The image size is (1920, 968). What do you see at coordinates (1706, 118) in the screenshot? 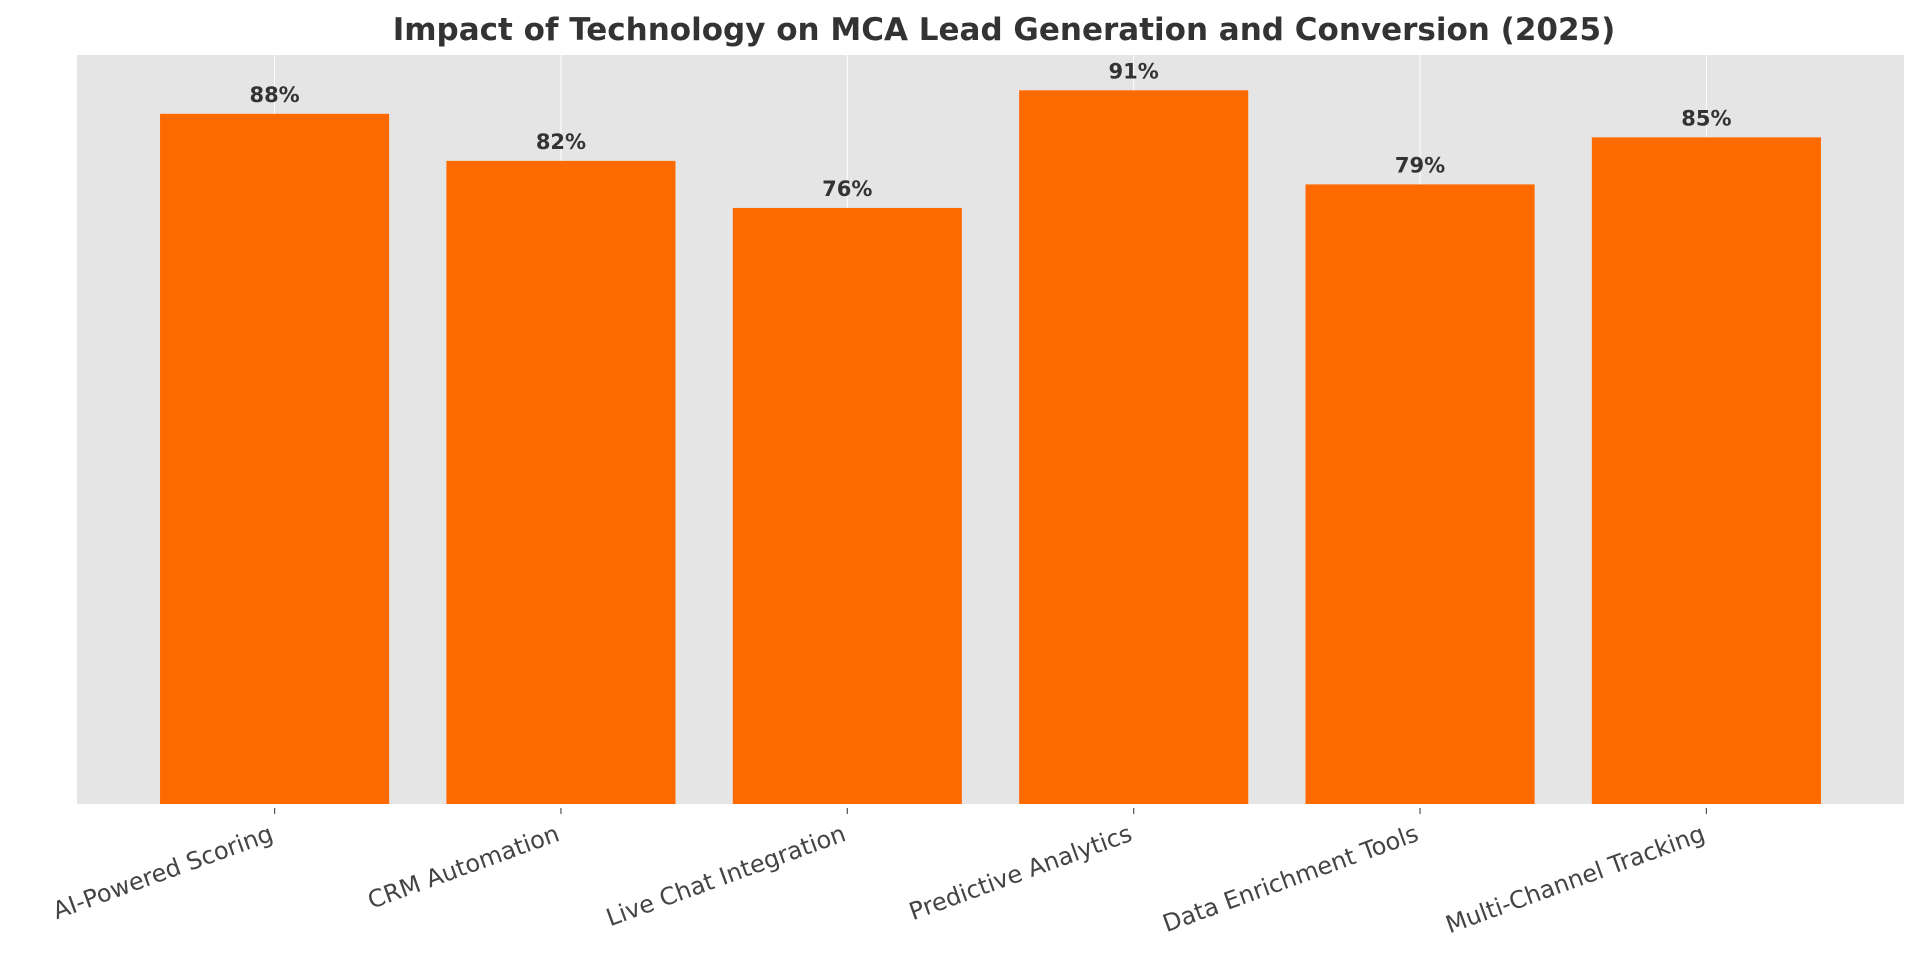
I see `value-label: 85%` at bounding box center [1706, 118].